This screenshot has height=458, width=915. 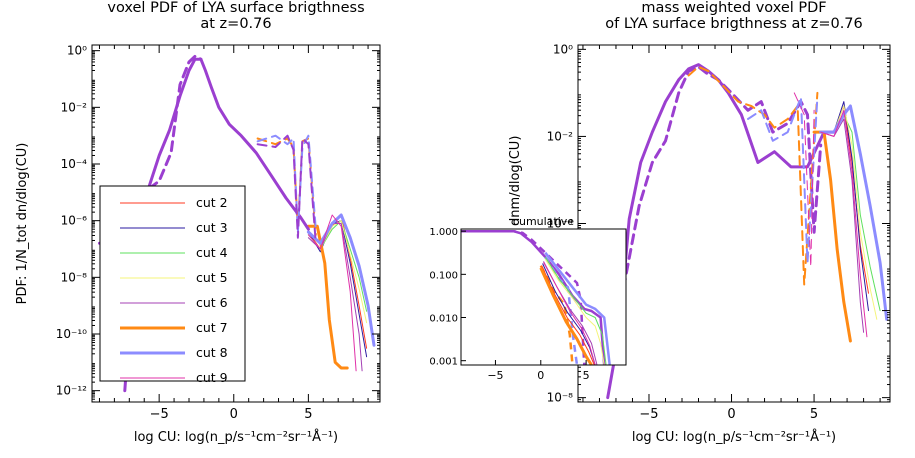 I want to click on legend-label: cut 3, so click(x=212, y=227).